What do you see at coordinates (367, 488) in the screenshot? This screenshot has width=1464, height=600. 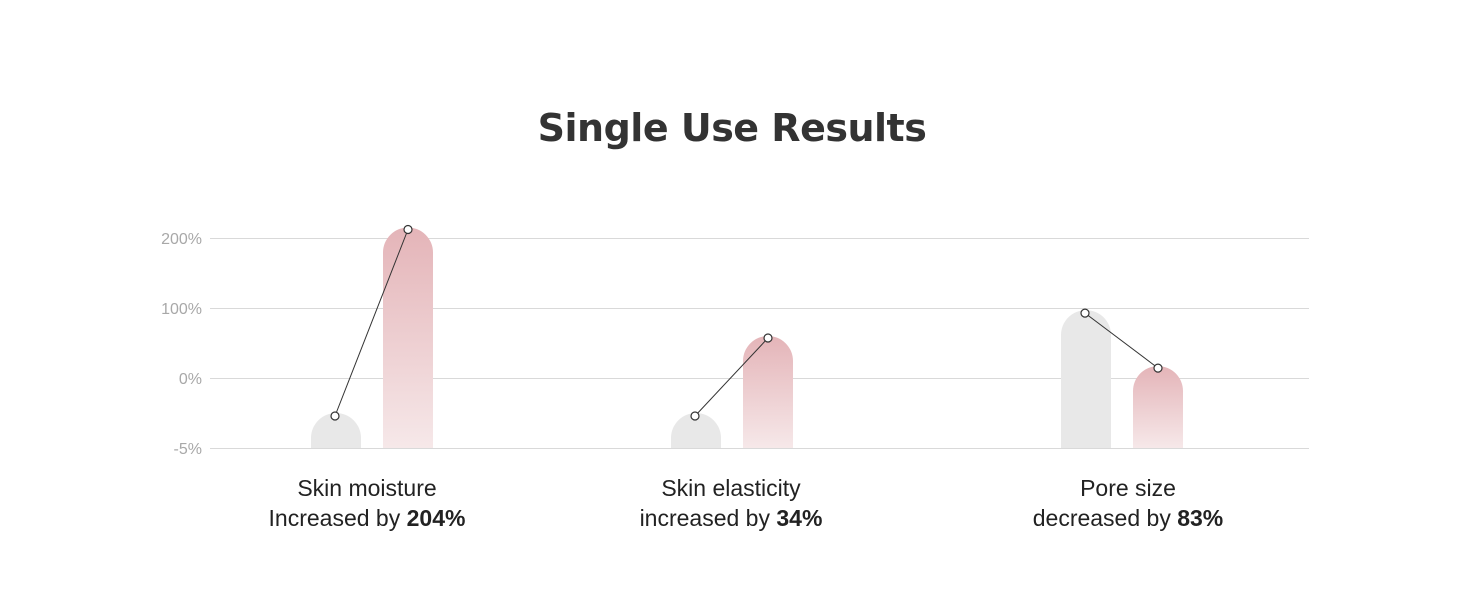 I see `caption-label: Skin moisture` at bounding box center [367, 488].